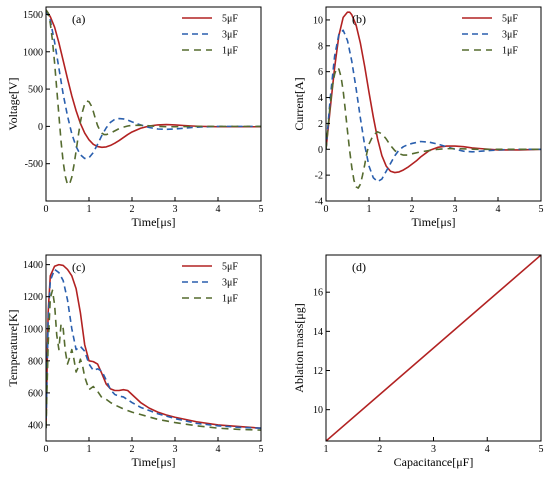 The height and width of the screenshot is (480, 550). Describe the element at coordinates (299, 103) in the screenshot. I see `y-axis-label: Current[A]` at that location.